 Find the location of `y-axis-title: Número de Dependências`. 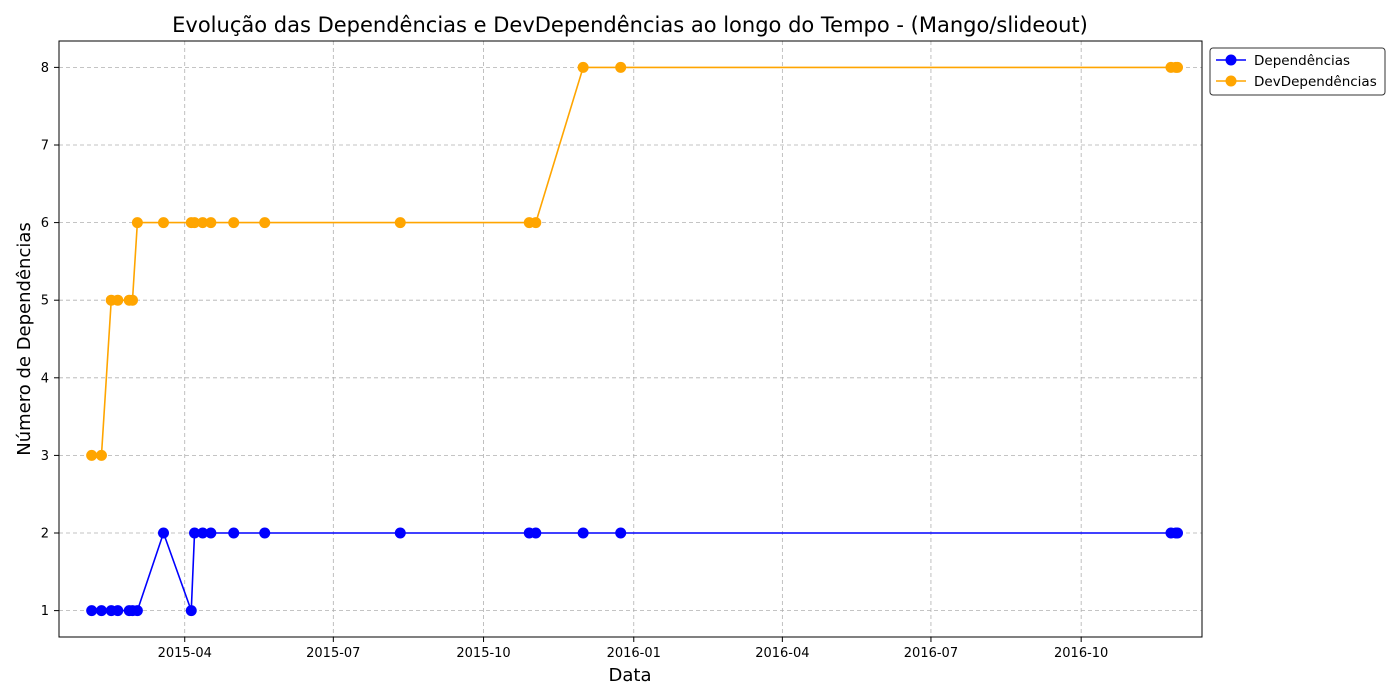

y-axis-title: Número de Dependências is located at coordinates (24, 339).